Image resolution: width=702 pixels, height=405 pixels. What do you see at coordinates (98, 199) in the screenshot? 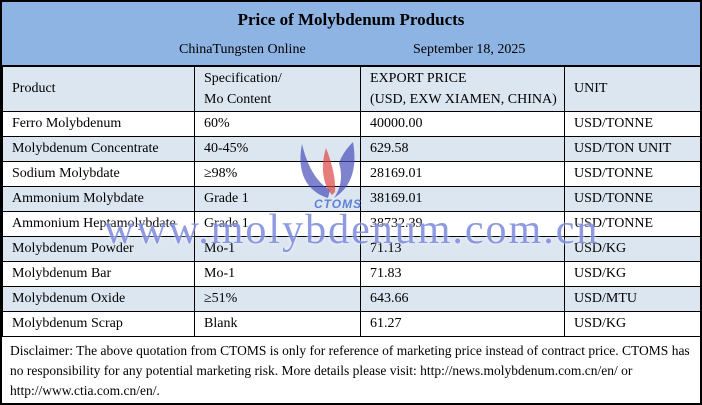
I see `product-cell: Ammonium Molybdate` at bounding box center [98, 199].